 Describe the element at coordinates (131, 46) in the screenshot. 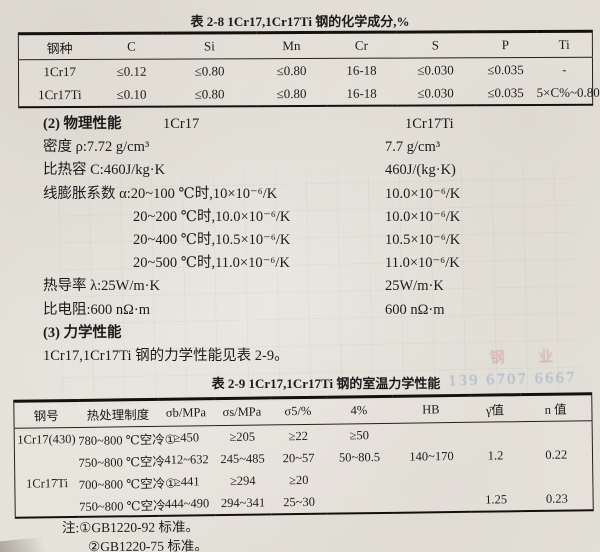

I see `column-header: C` at that location.